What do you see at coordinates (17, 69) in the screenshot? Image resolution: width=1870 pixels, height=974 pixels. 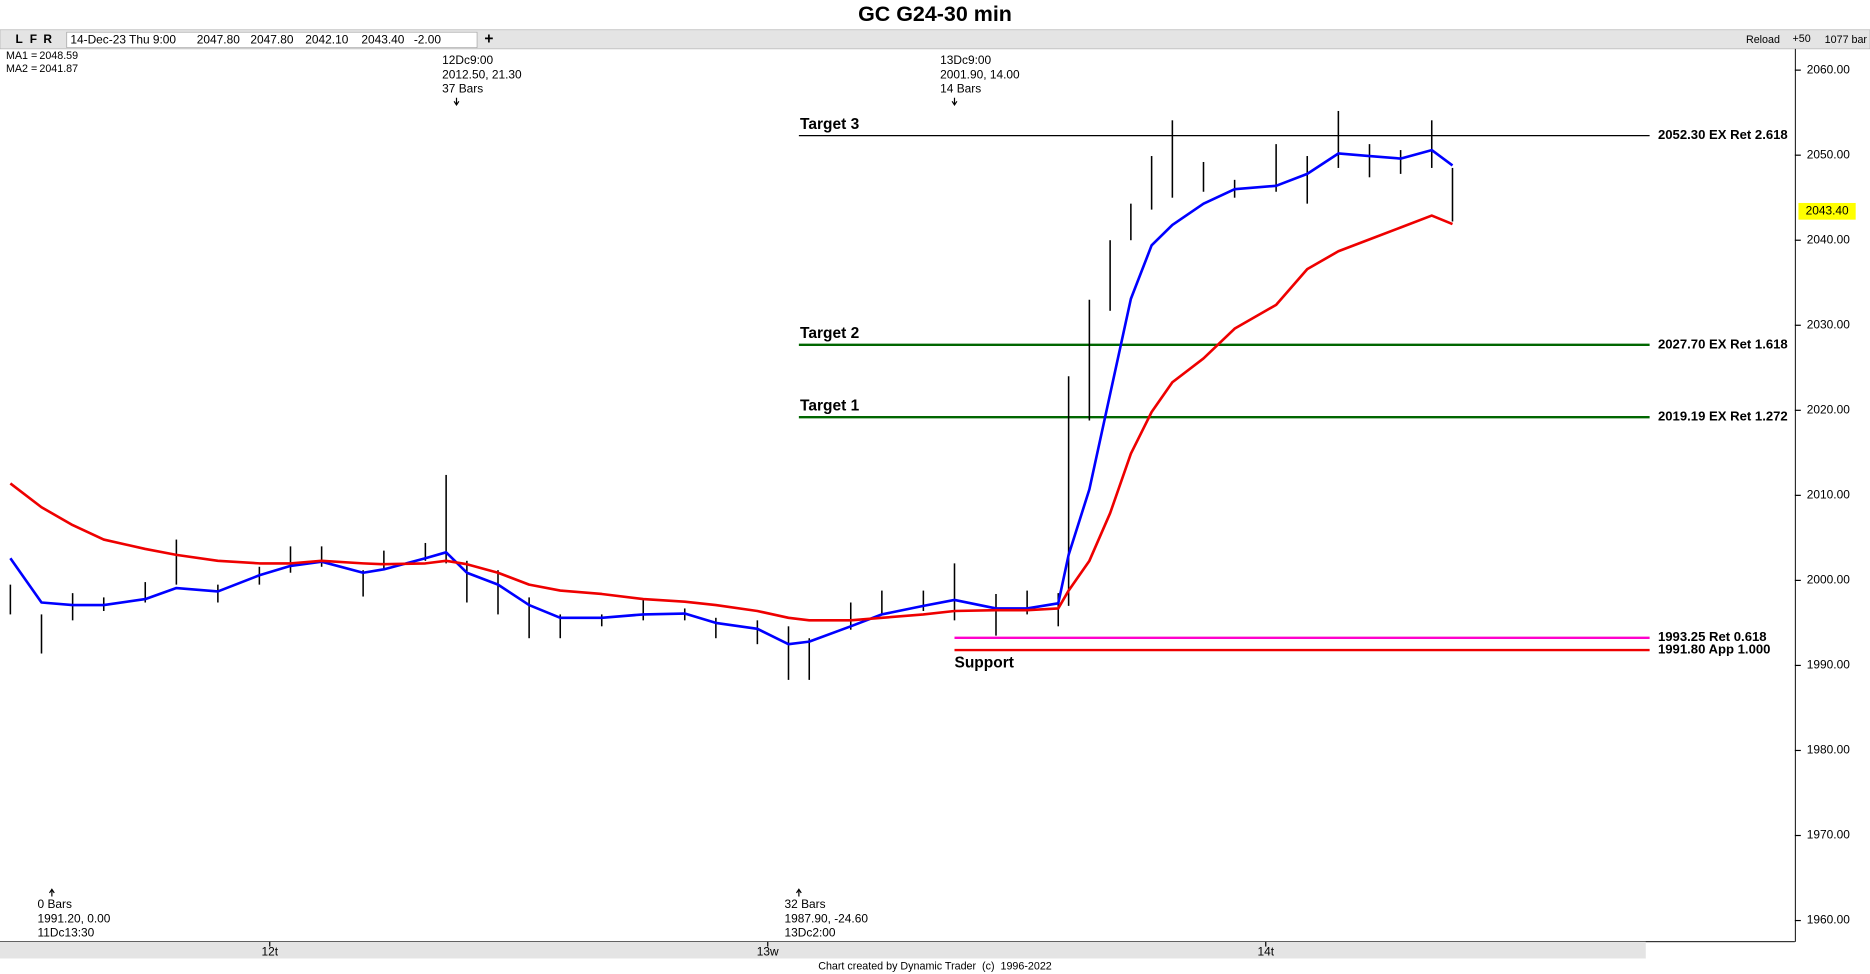 I see `legend-name: MA2` at bounding box center [17, 69].